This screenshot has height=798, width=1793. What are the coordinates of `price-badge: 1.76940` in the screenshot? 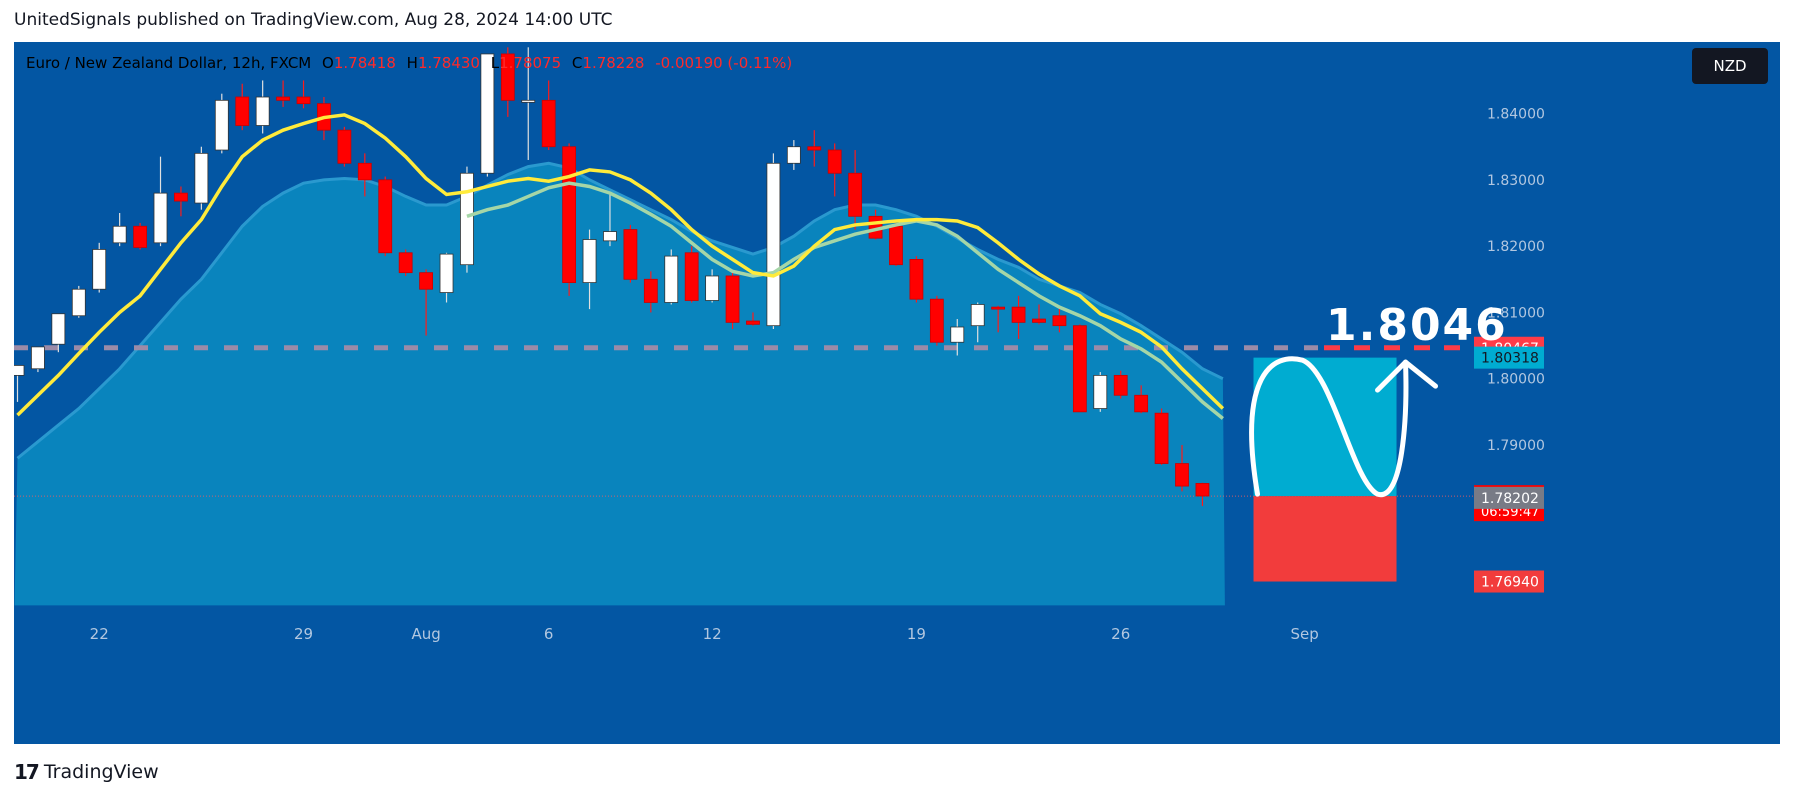 It's located at (1509, 581).